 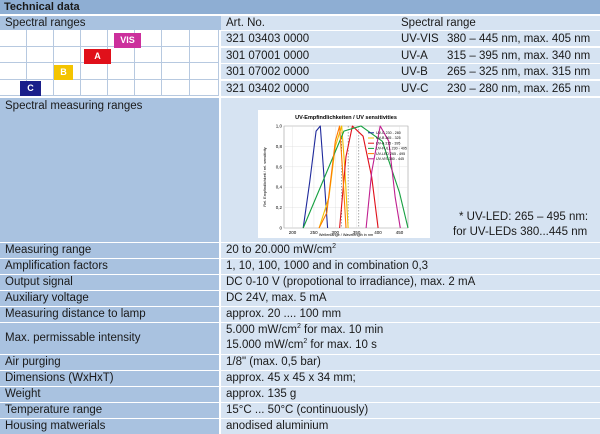 I want to click on spec-value: 15°C ... 50°C (continuously), so click(x=410, y=410).